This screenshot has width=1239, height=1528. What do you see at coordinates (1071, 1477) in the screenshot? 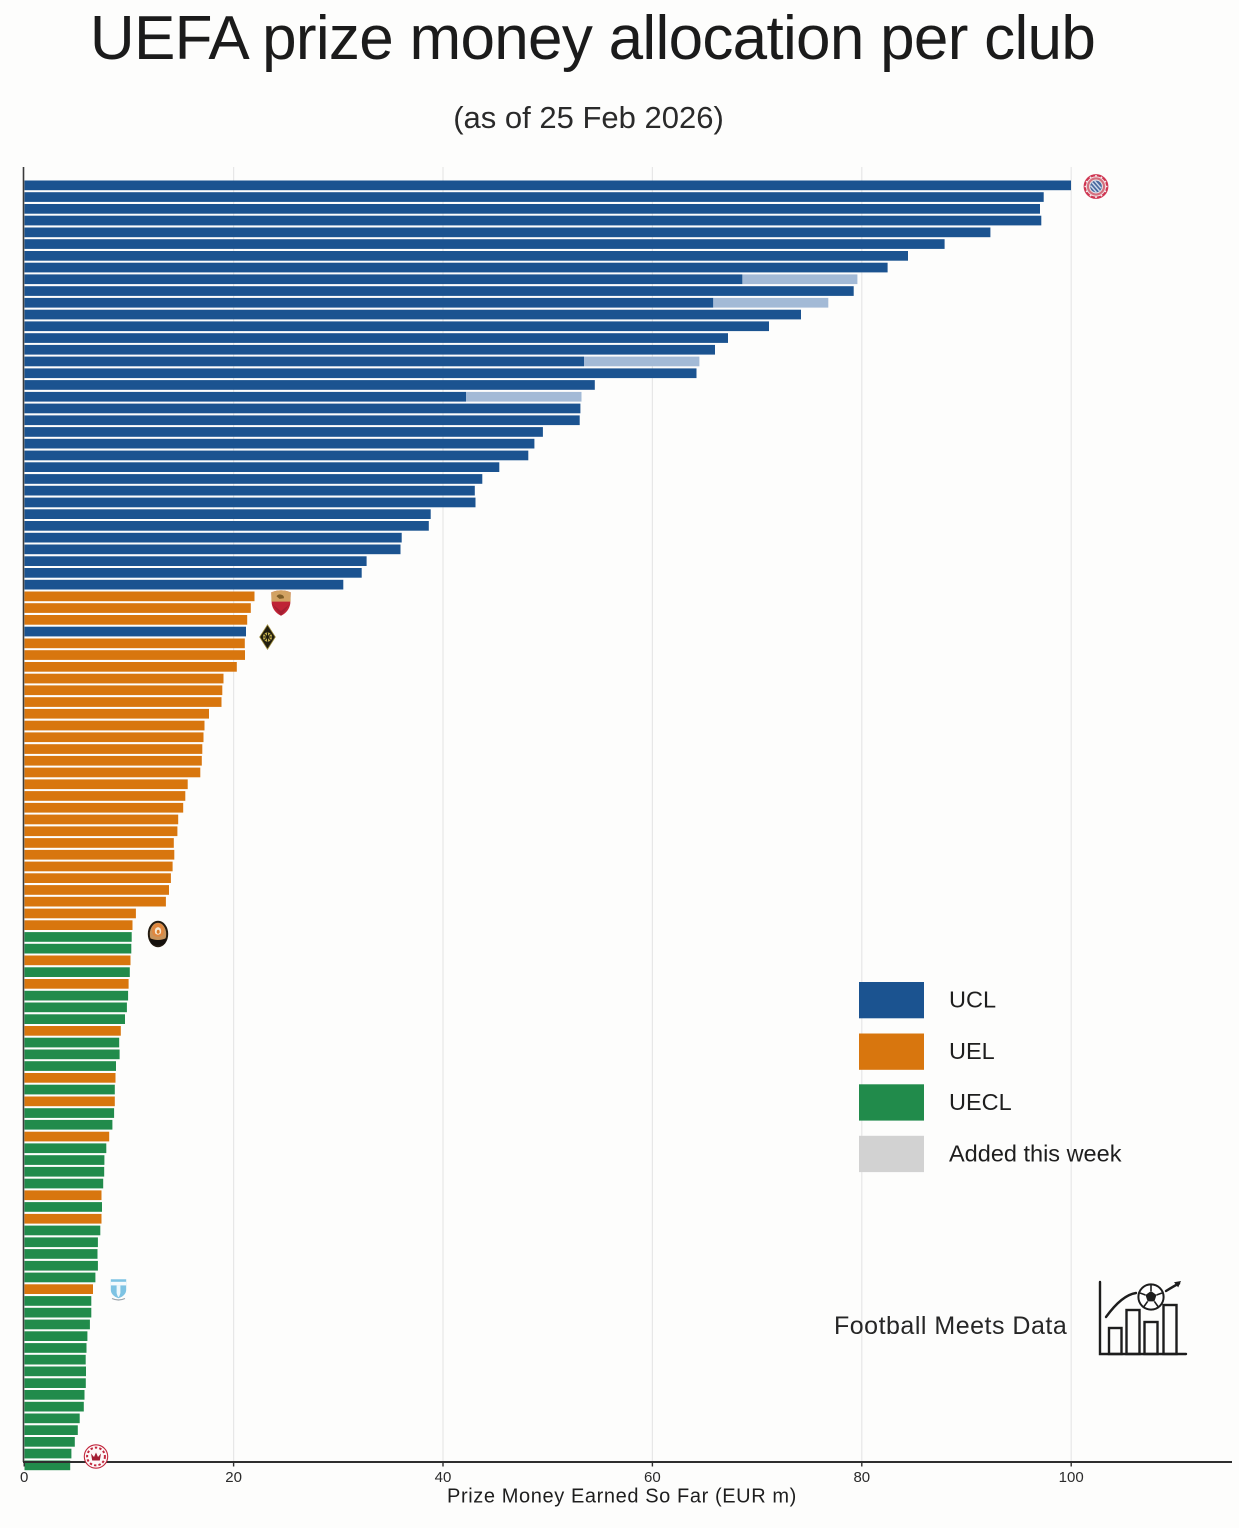
I see `svg-text: 100` at bounding box center [1071, 1477].